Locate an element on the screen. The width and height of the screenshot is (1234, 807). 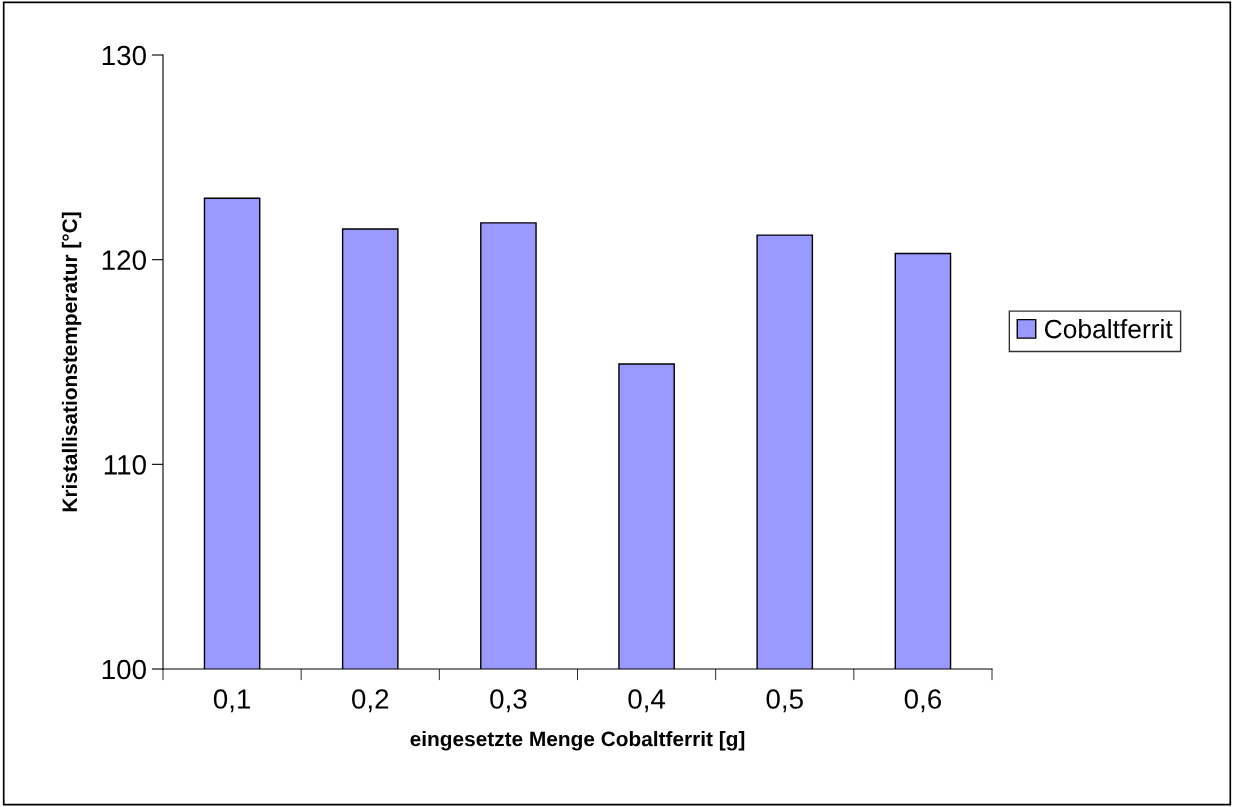
y-tick-label: 100 is located at coordinates (124, 669).